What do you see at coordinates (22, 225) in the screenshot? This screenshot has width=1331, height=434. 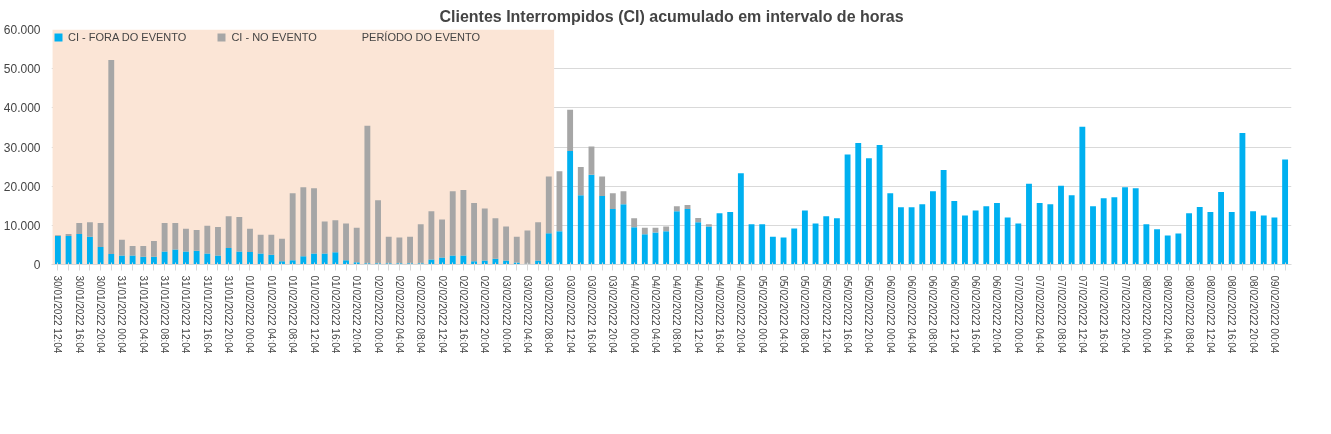 I see `y-tick-label: 10.000` at bounding box center [22, 225].